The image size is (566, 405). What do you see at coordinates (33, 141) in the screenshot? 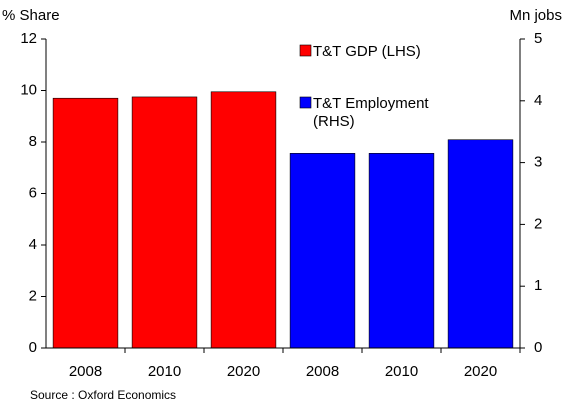
I see `y-tick-label: 8` at bounding box center [33, 141].